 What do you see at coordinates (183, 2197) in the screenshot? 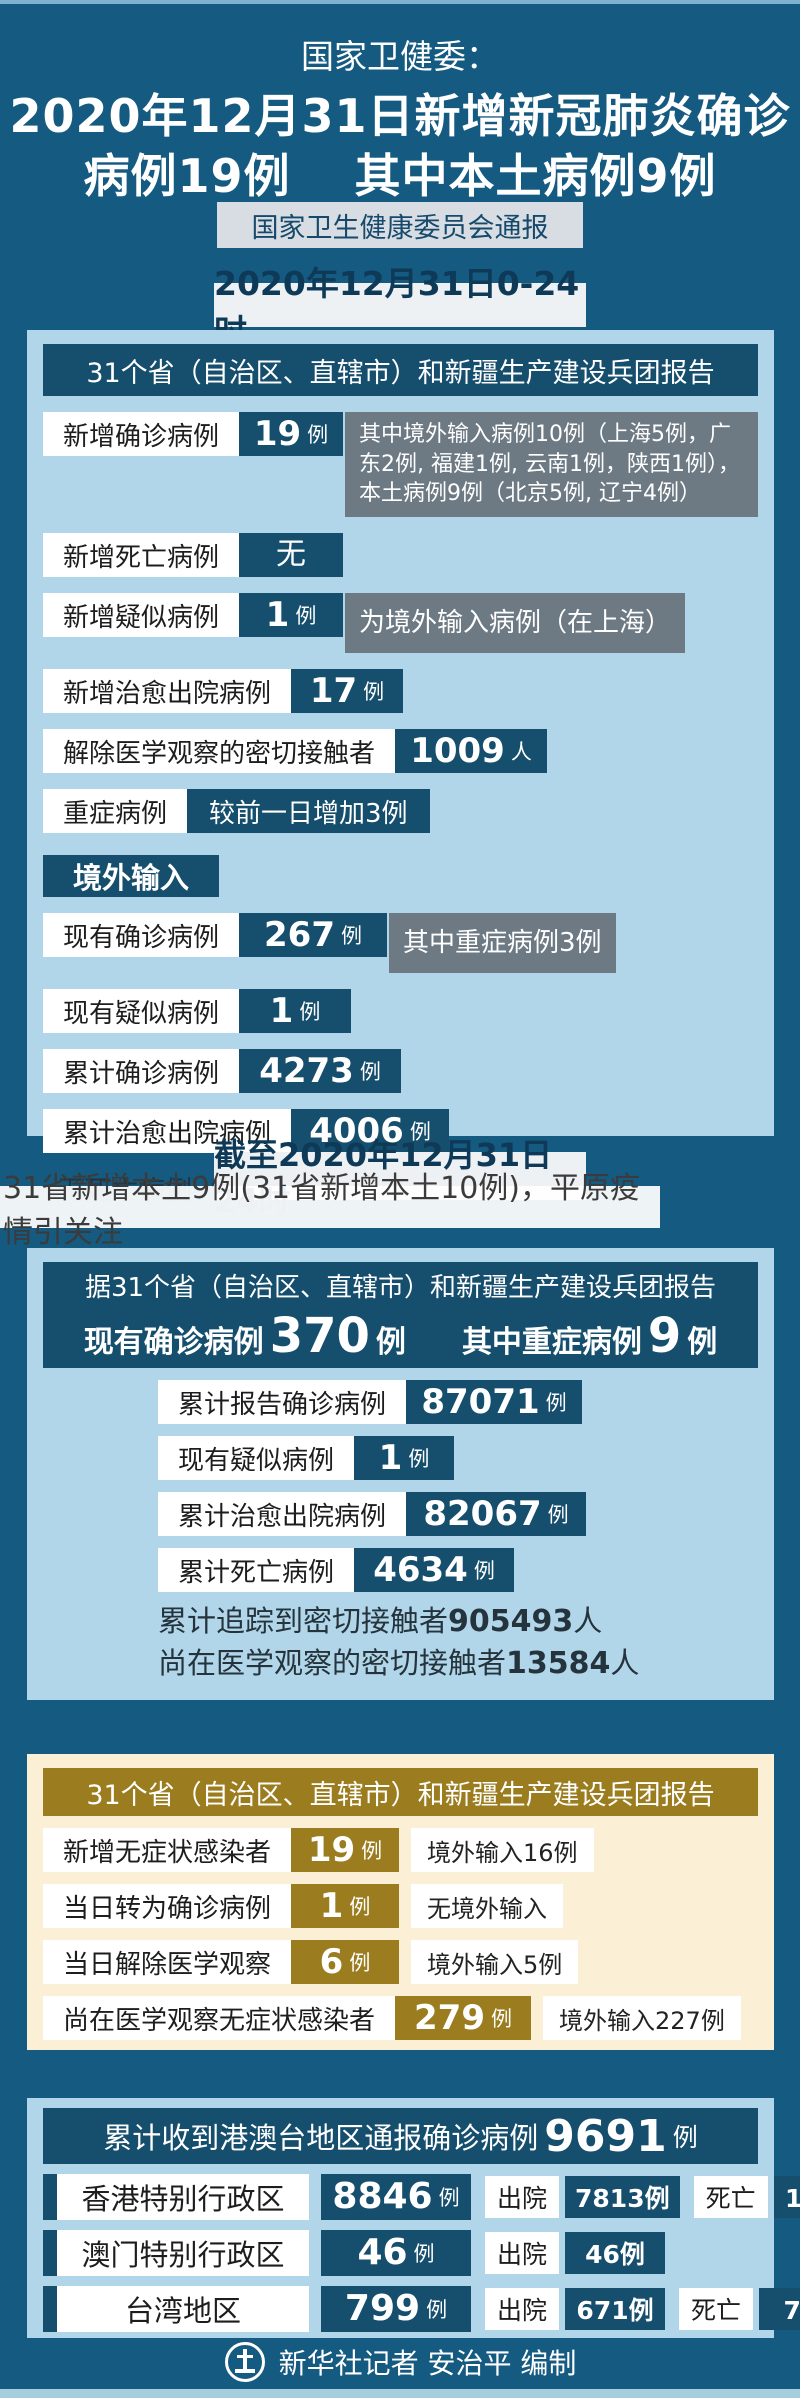
I see `region-label: 香港特别行政区` at bounding box center [183, 2197].